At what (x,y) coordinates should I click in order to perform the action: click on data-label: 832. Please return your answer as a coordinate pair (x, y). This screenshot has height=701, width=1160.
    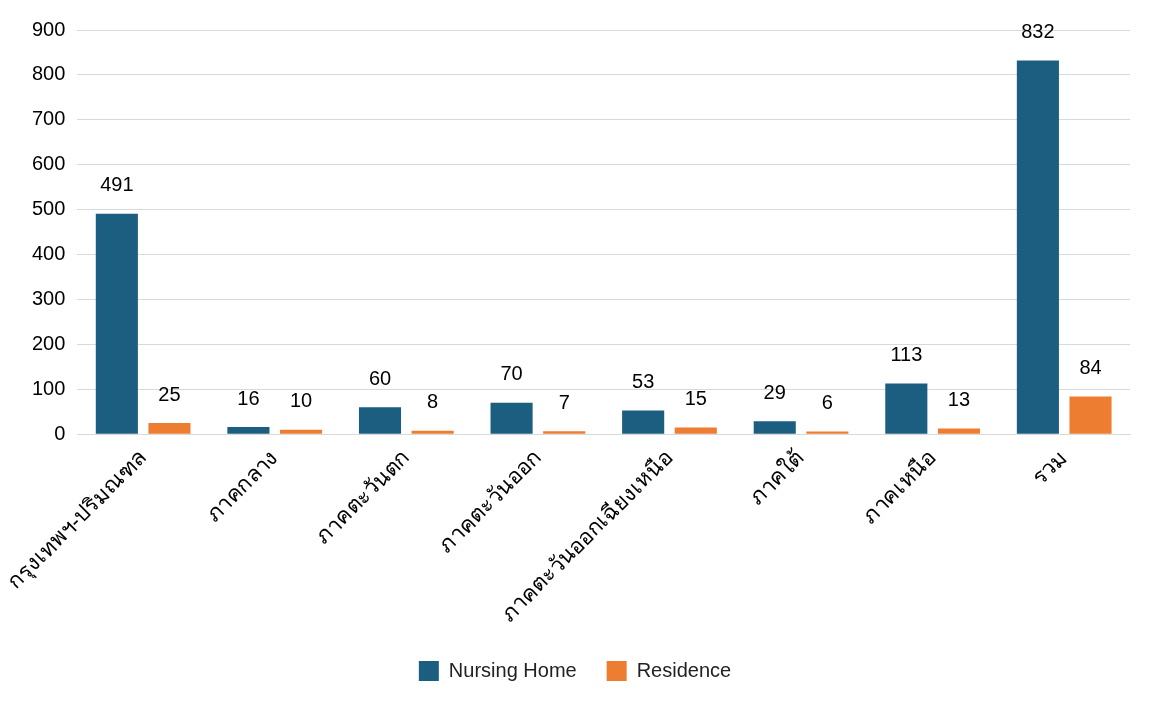
    Looking at the image, I should click on (1038, 31).